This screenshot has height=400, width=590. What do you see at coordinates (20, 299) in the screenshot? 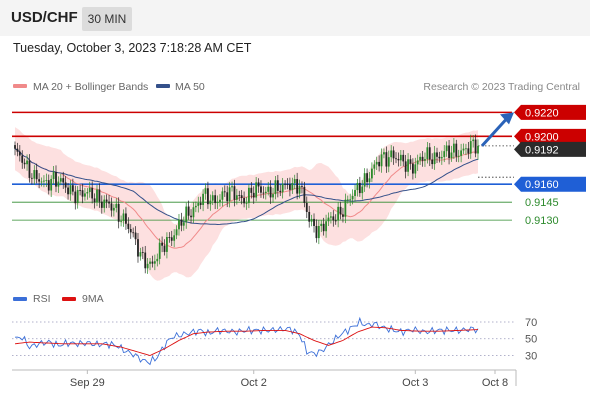
I see `legend-swatch-rsi` at bounding box center [20, 299].